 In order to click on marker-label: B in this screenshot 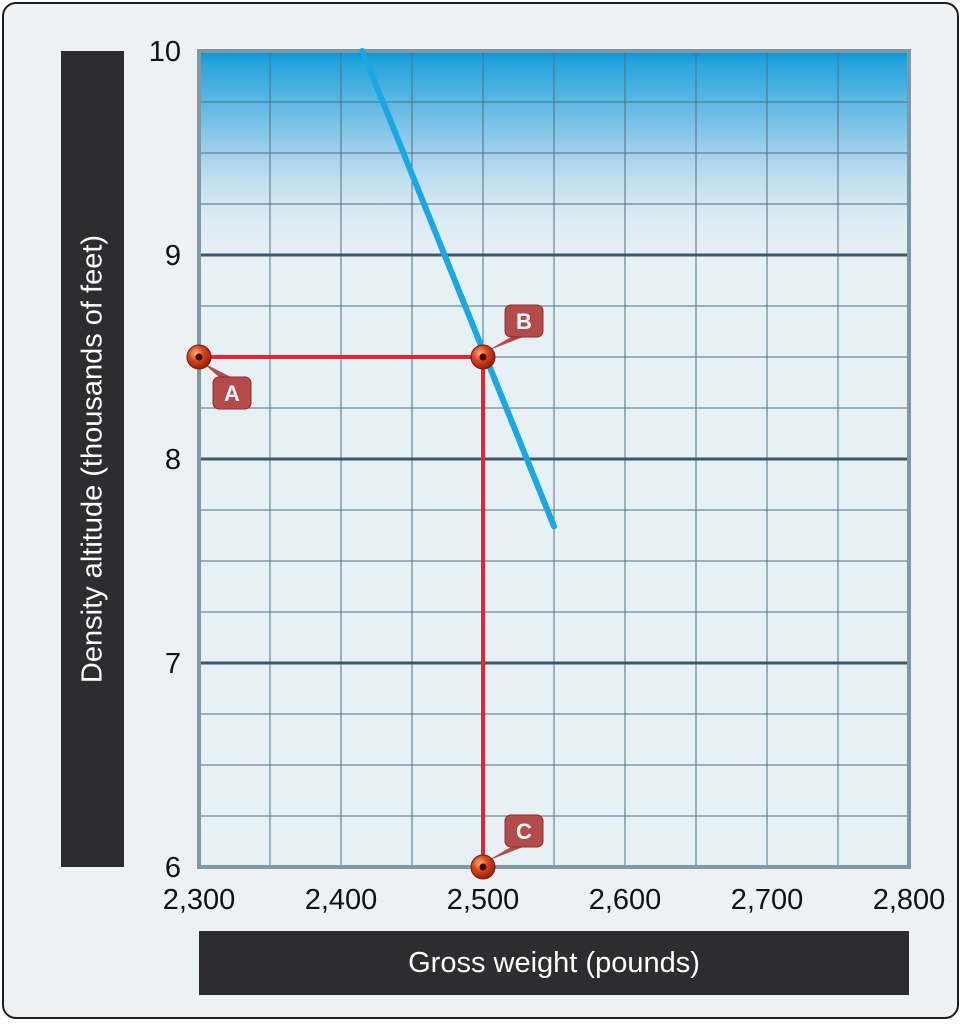, I will do `click(524, 321)`.